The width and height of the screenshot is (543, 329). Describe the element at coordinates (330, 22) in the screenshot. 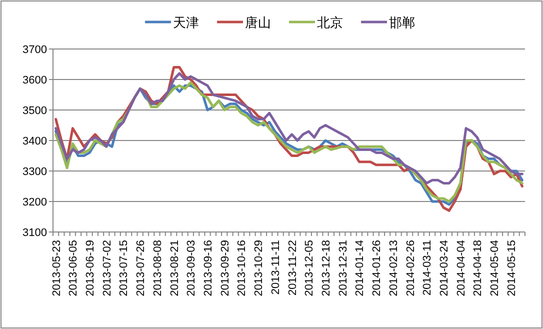

I see `legend-label: 北京` at that location.